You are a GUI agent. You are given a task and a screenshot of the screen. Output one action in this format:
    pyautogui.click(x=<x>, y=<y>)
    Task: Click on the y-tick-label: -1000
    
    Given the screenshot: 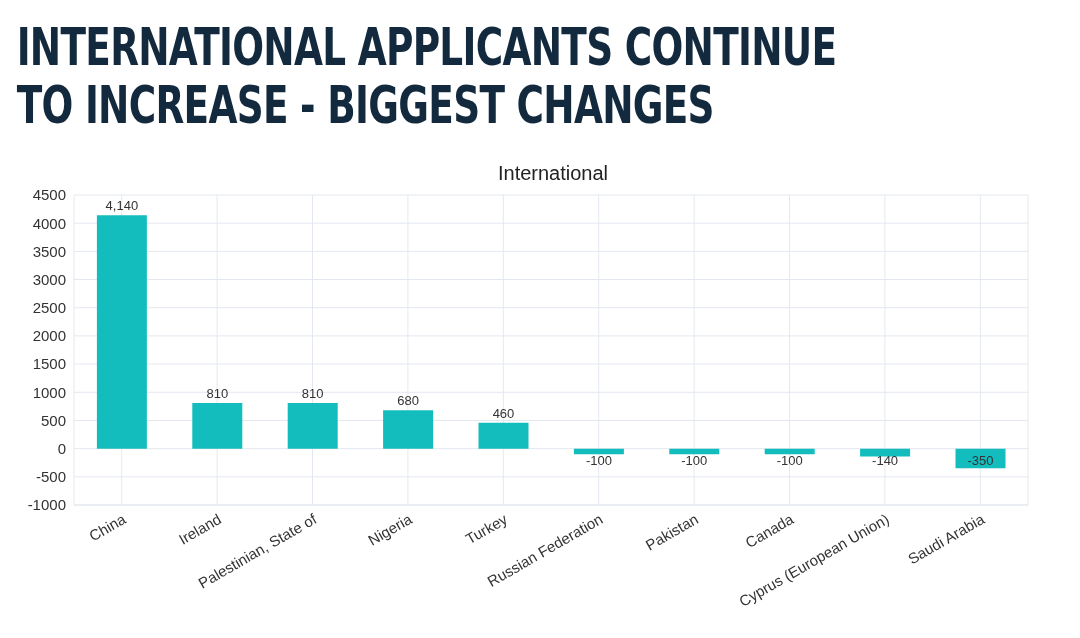 What is the action you would take?
    pyautogui.click(x=46, y=505)
    